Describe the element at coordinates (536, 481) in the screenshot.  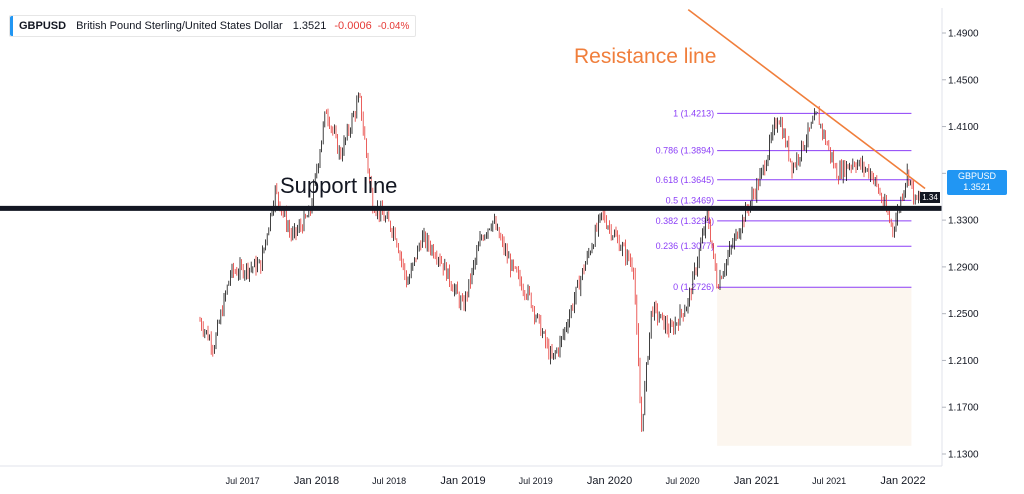
I see `x-tick-label: Jul 2019` at that location.